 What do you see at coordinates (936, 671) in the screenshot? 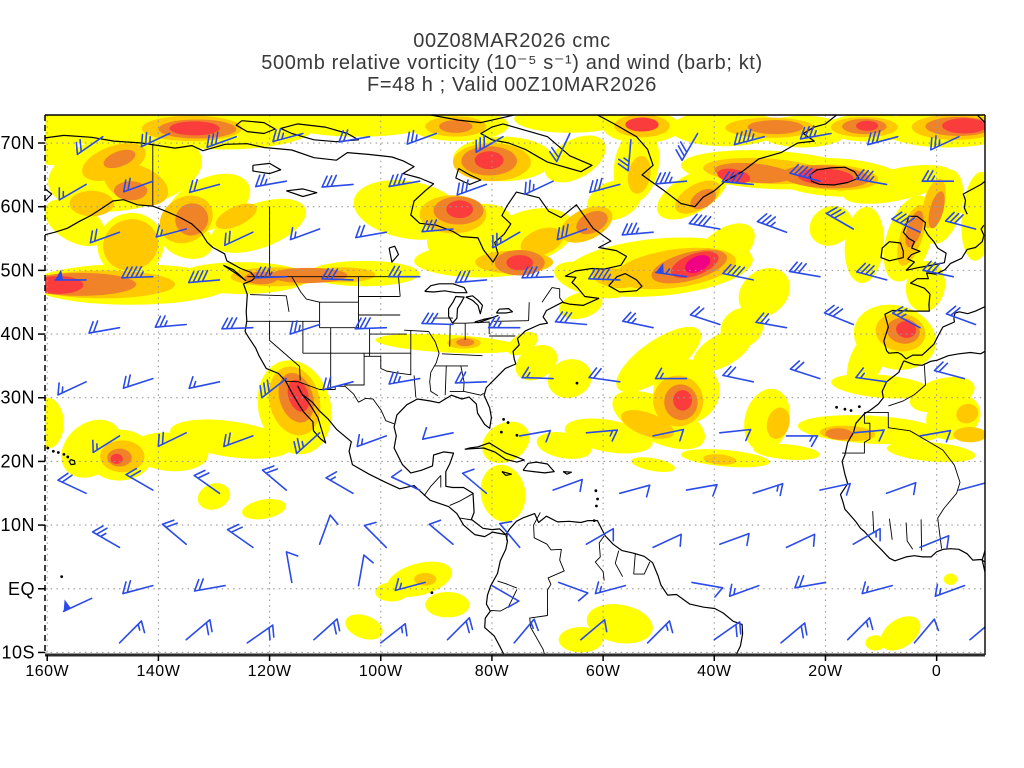
I see `svg-text: 0` at bounding box center [936, 671].